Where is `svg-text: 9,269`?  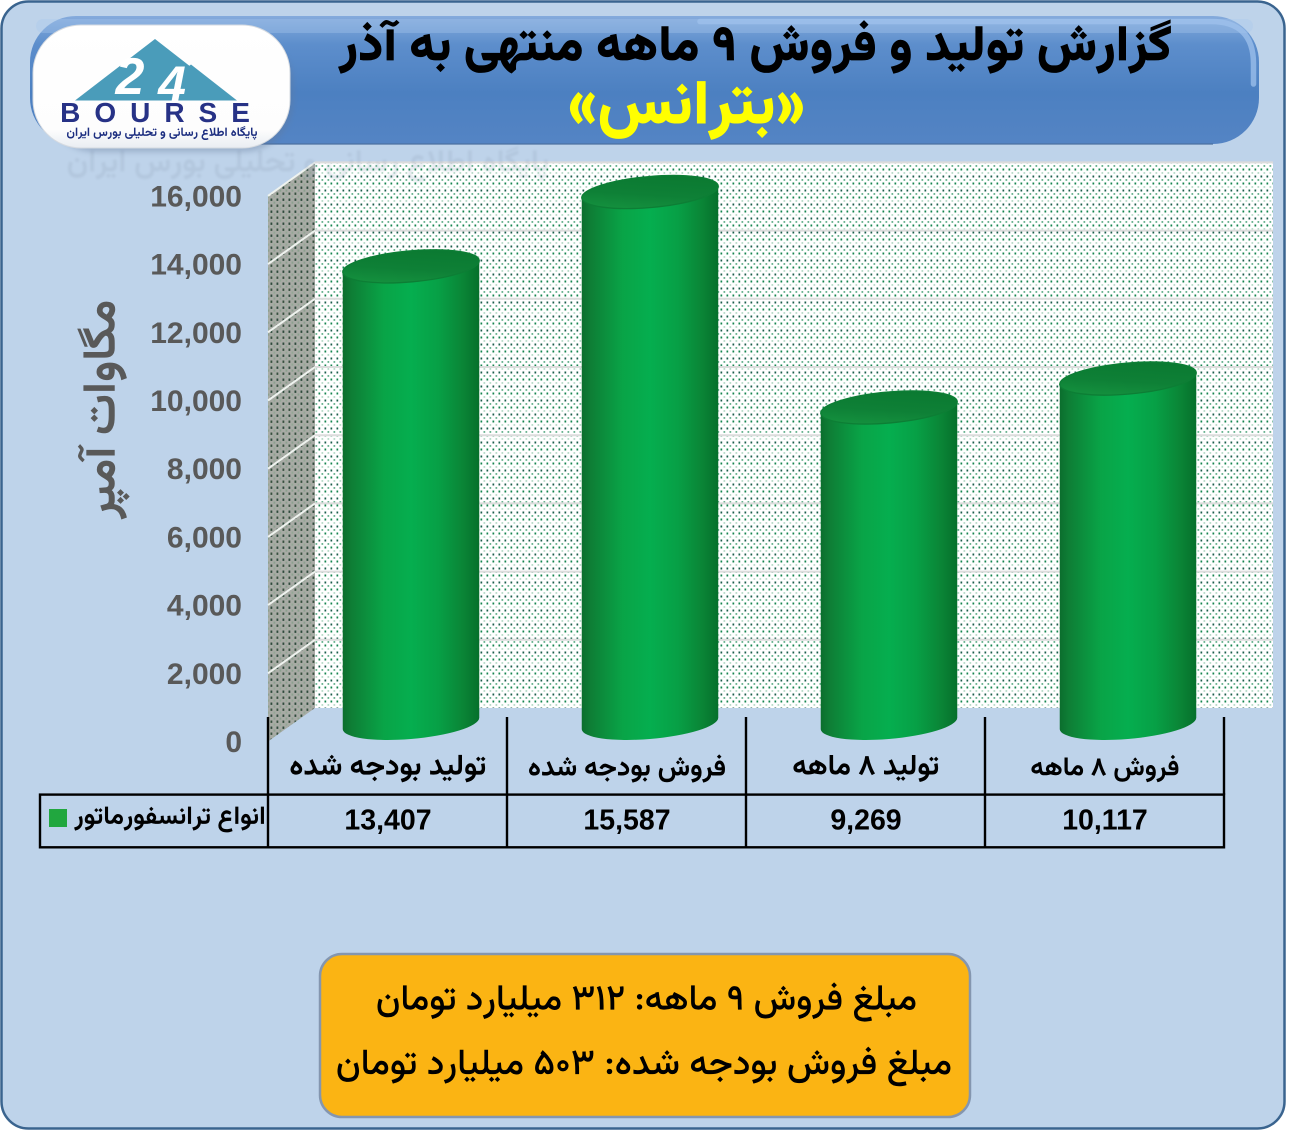 svg-text: 9,269 is located at coordinates (865, 821).